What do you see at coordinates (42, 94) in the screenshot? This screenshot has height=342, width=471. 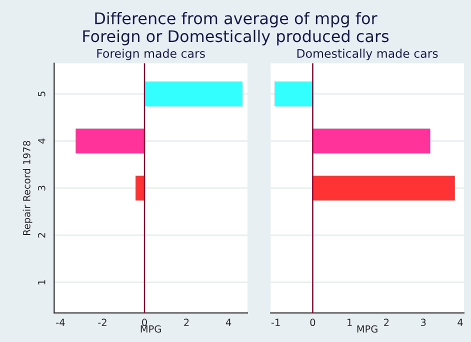 I see `y-tick-label: 5` at bounding box center [42, 94].